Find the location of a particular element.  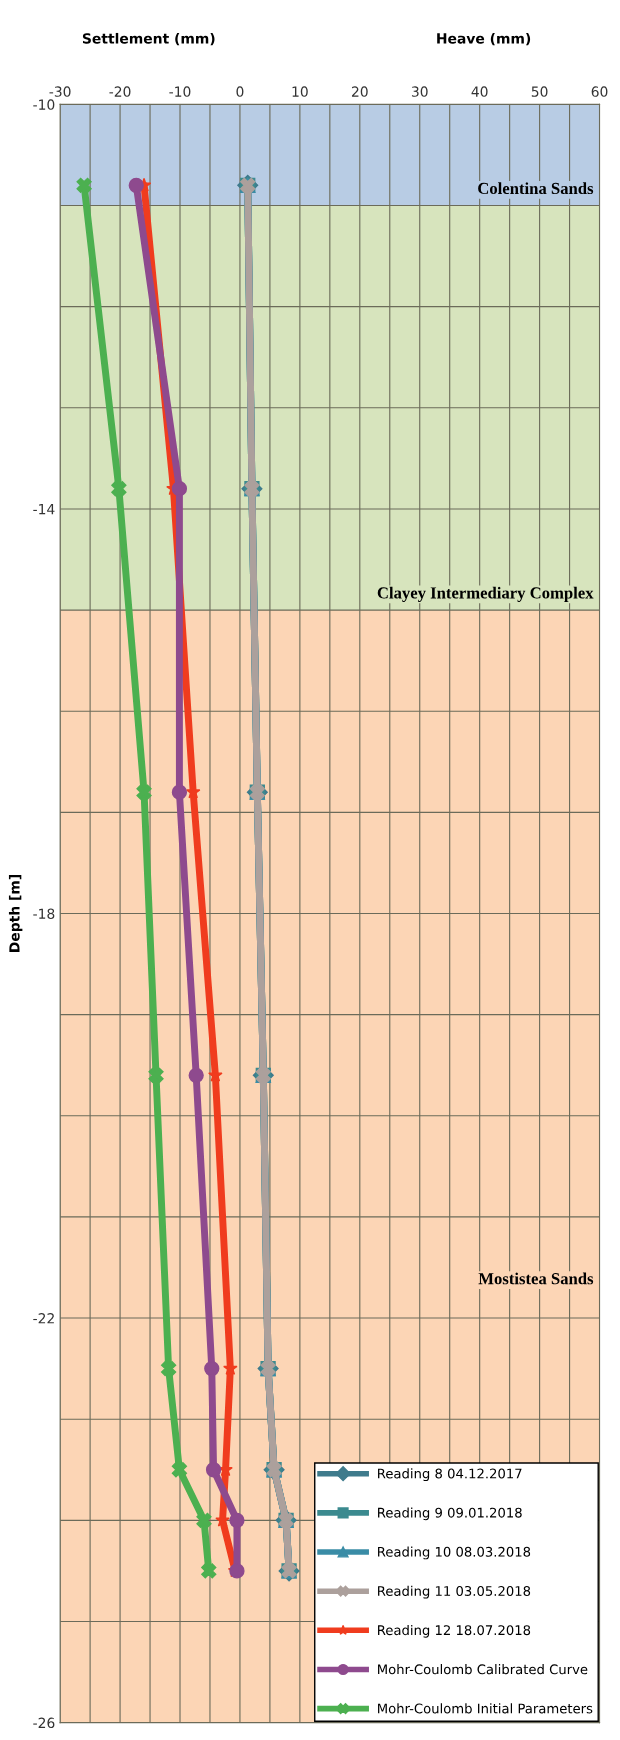

x-tick-label: 10 is located at coordinates (300, 91).